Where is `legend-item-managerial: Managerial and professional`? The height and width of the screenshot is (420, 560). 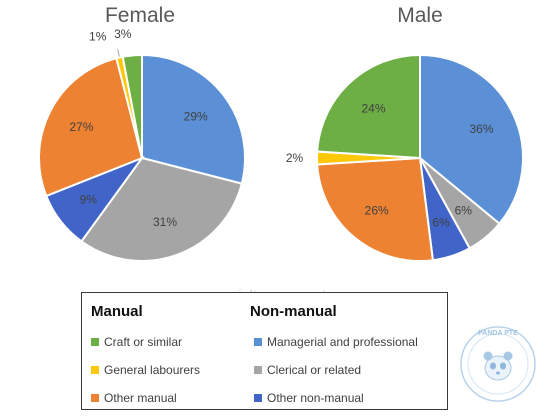 legend-item-managerial: Managerial and professional is located at coordinates (336, 342).